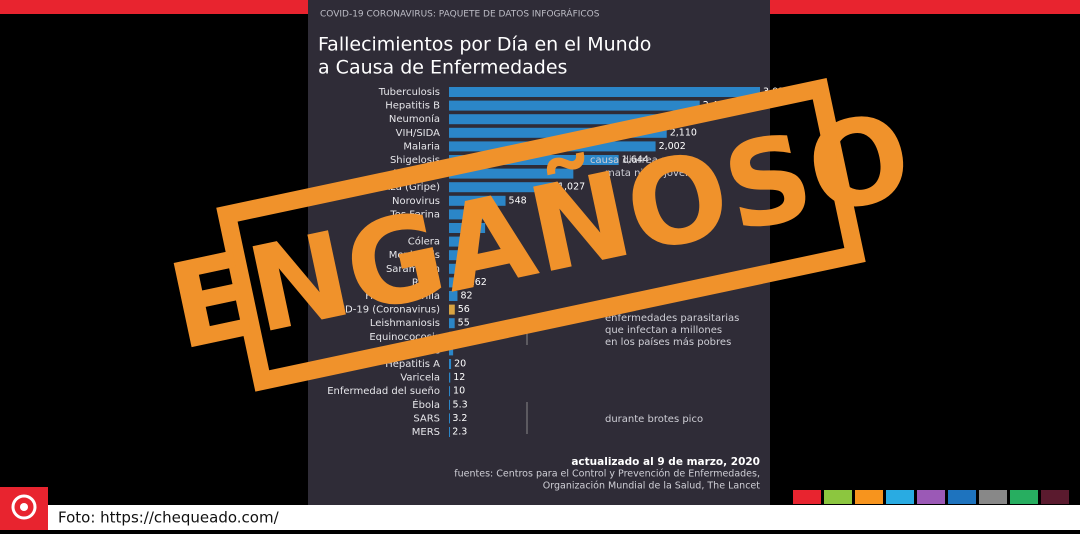 The image size is (1080, 534). Describe the element at coordinates (518, 200) in the screenshot. I see `value-label: 548` at that location.